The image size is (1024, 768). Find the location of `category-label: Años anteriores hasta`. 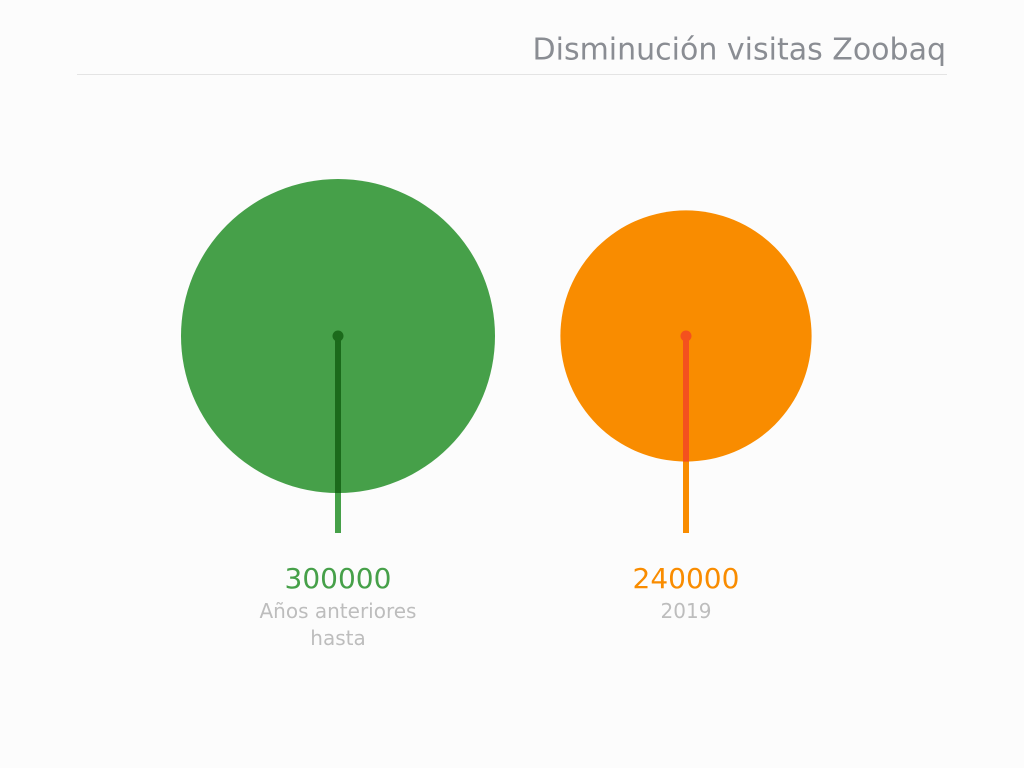

category-label: Años anteriores hasta is located at coordinates (338, 624).